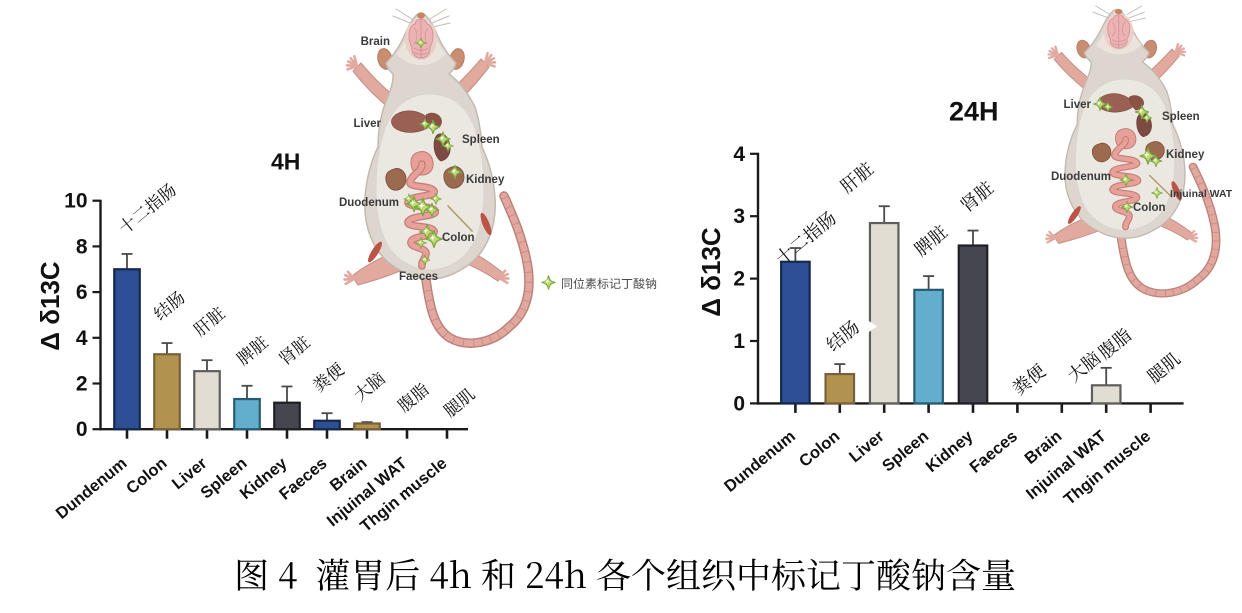  I want to click on svg-text: 24H, so click(974, 112).